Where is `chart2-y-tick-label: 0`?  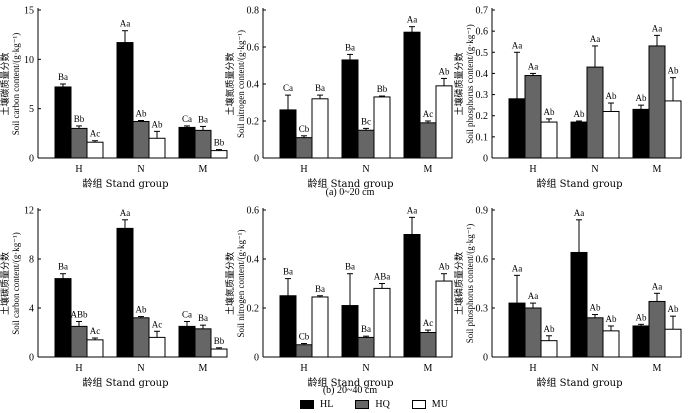 chart2-y-tick-label: 0 is located at coordinates (256, 159).